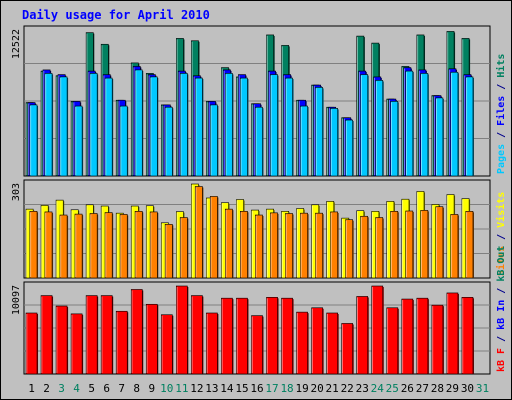 The image size is (512, 400). I want to click on x-tick-label-day-31: 31, so click(482, 388).